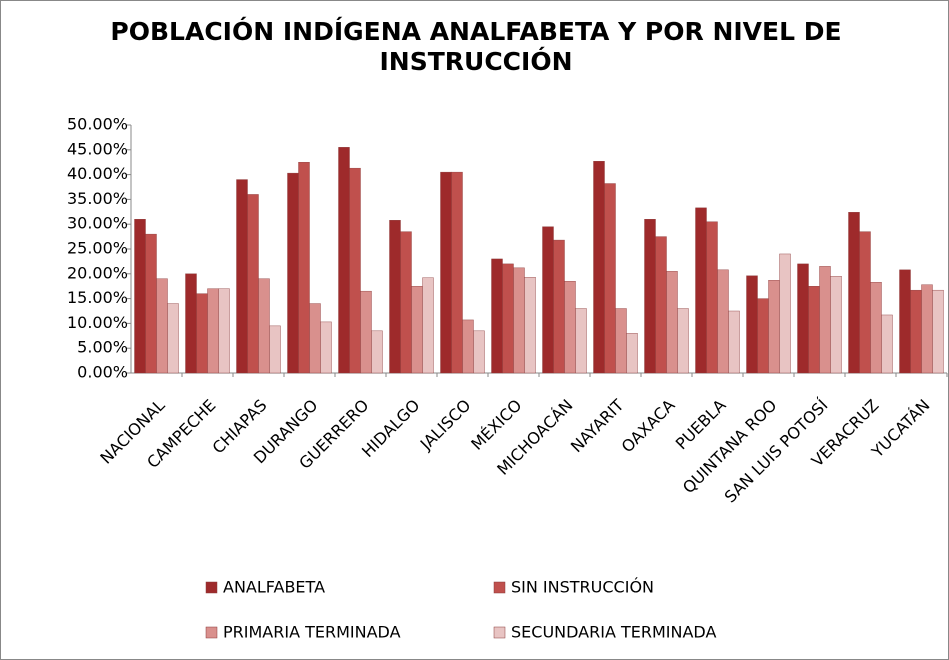 Image resolution: width=949 pixels, height=660 pixels. I want to click on y-tick-label: 20.00%, so click(97, 272).